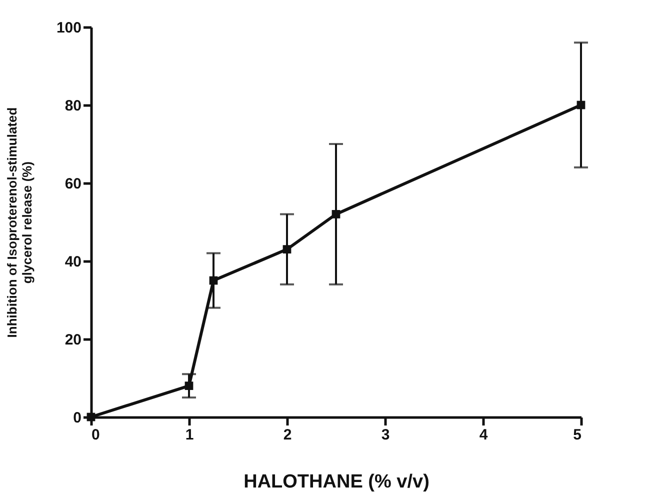 The image size is (660, 504). What do you see at coordinates (577, 435) in the screenshot?
I see `x-tick-label: 5` at bounding box center [577, 435].